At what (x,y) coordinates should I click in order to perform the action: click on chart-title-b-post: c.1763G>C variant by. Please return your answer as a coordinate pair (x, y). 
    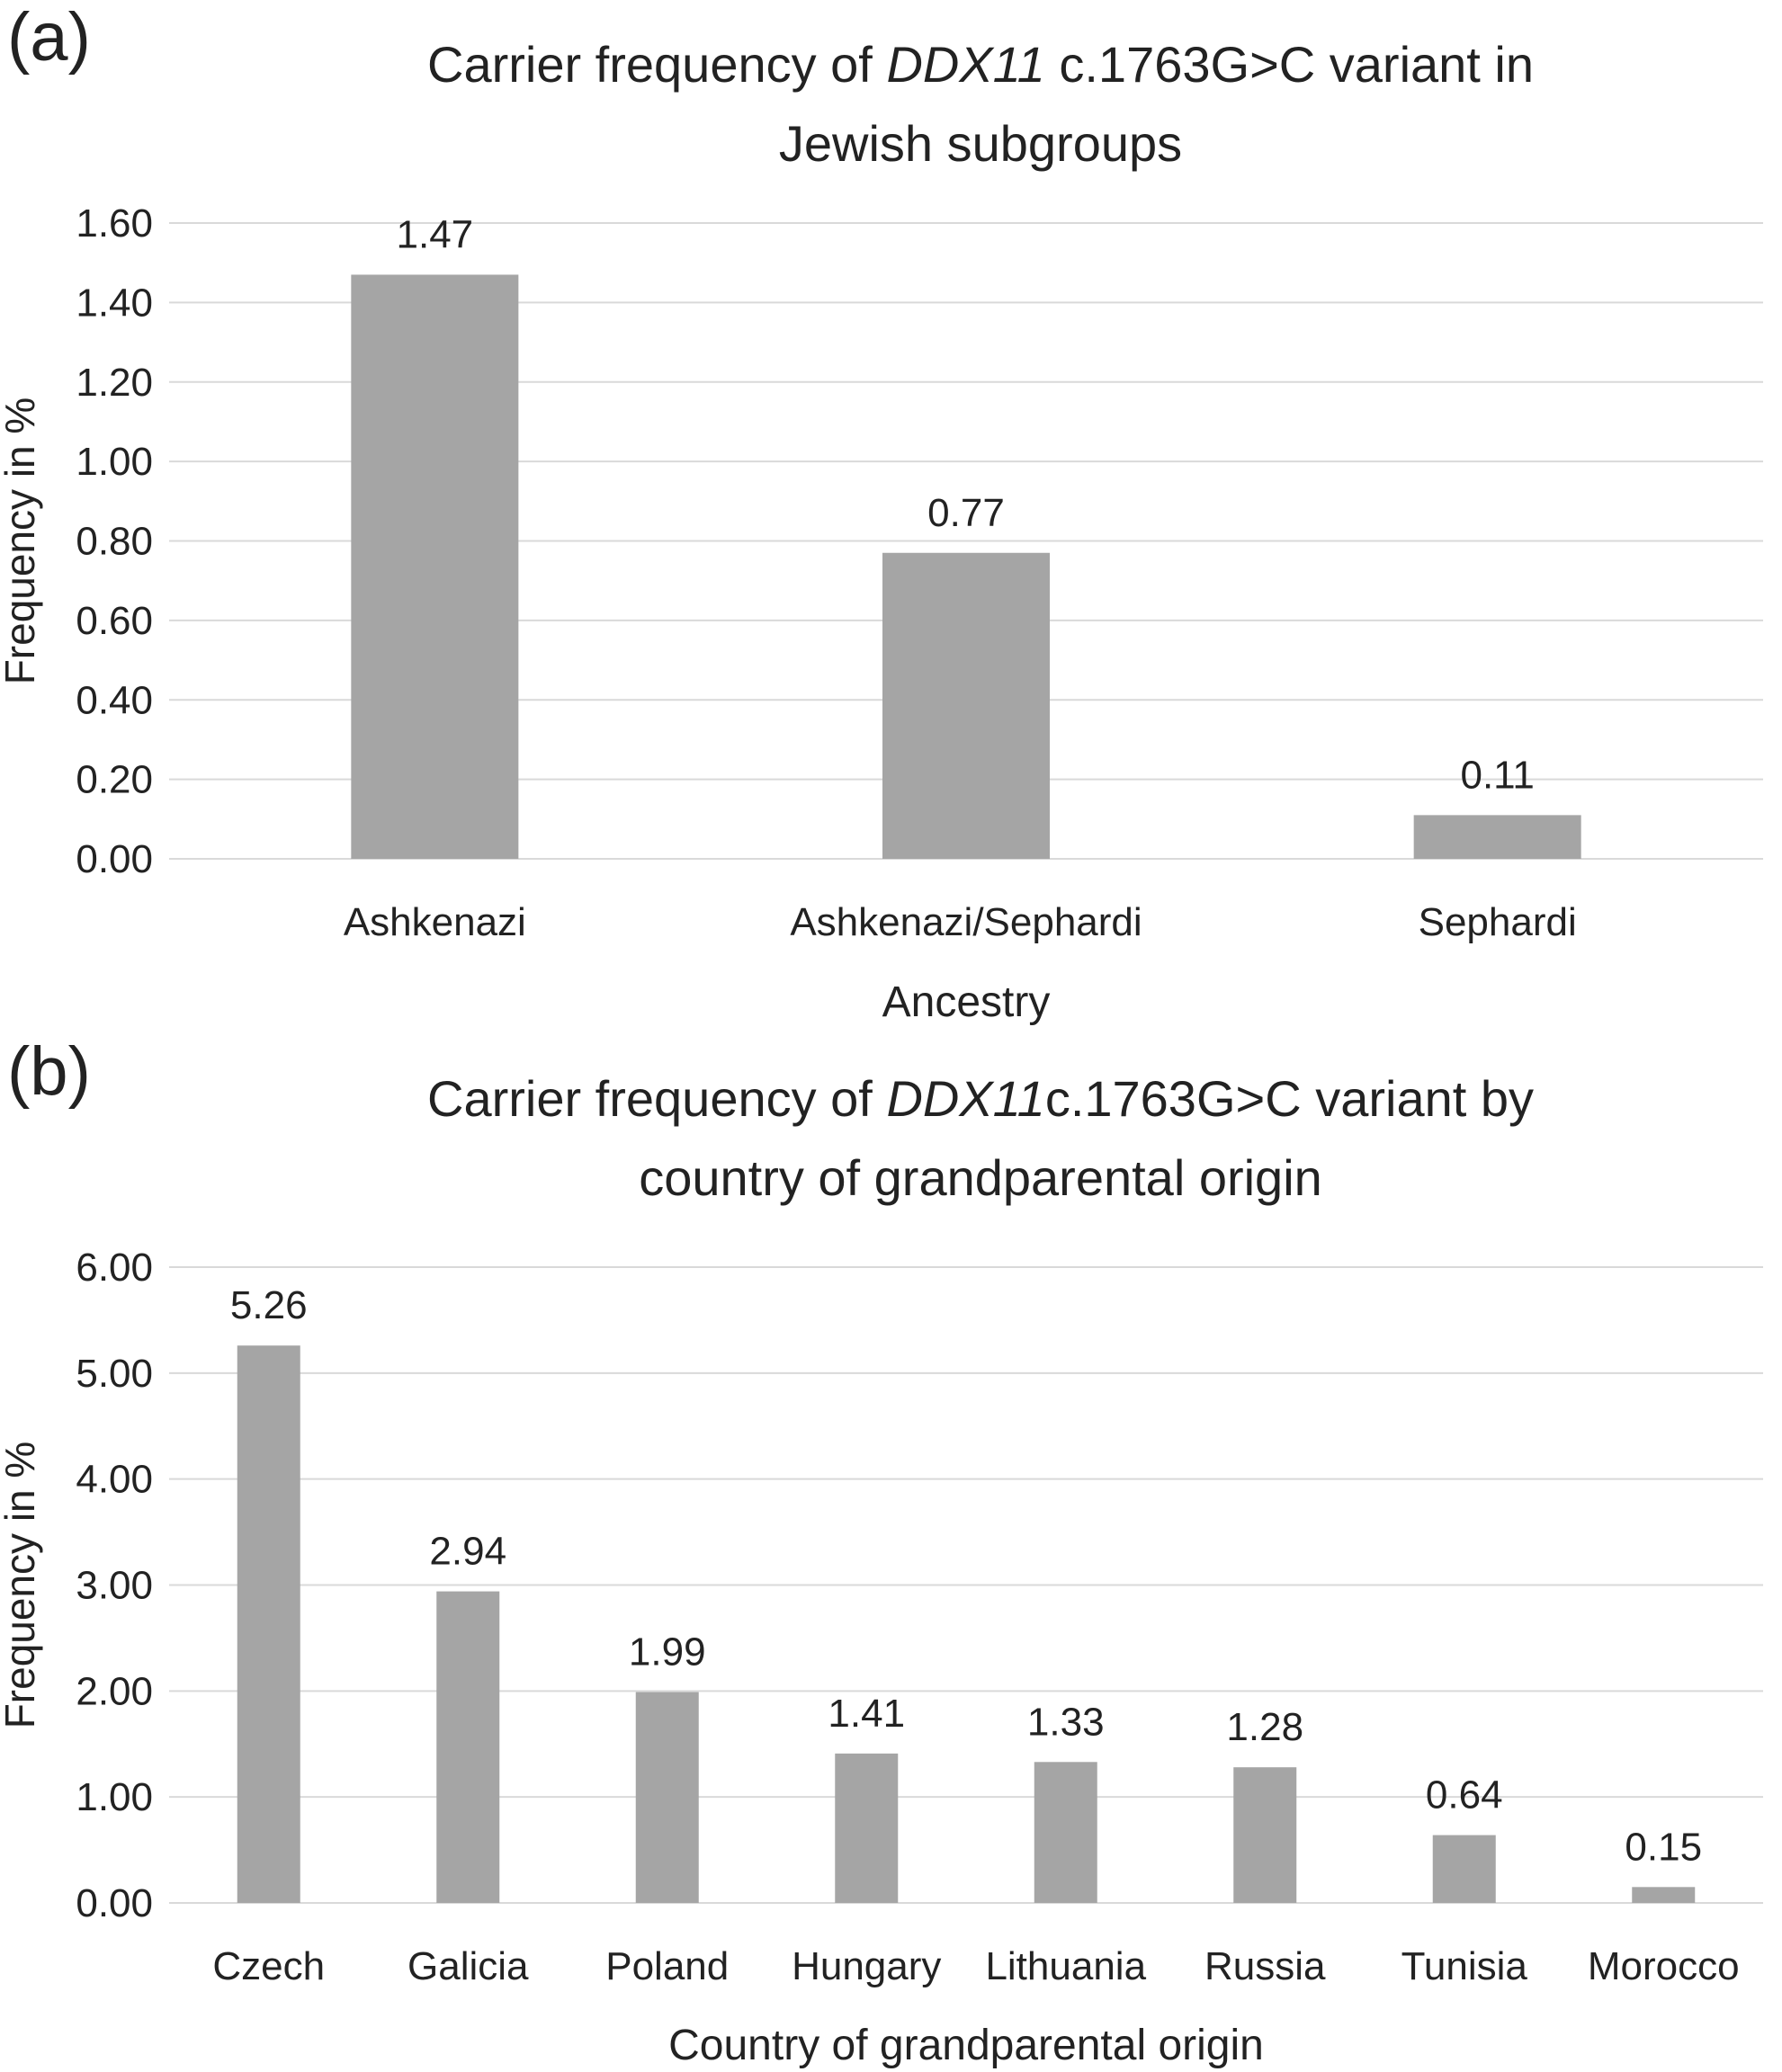
    Looking at the image, I should click on (1289, 1098).